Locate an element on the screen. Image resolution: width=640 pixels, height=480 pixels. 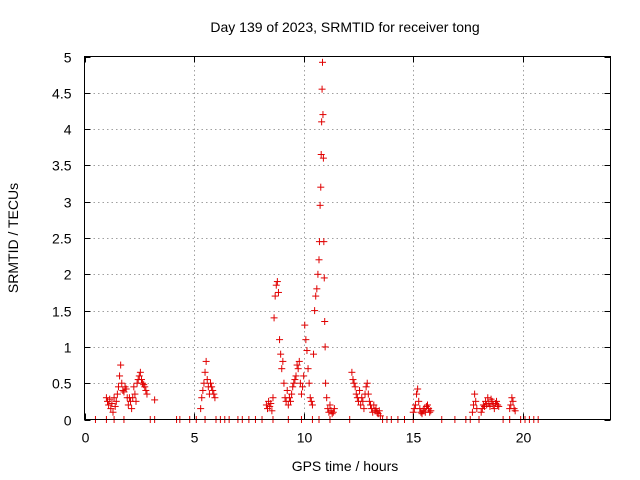
y-tick-label: 4.5 is located at coordinates (62, 94).